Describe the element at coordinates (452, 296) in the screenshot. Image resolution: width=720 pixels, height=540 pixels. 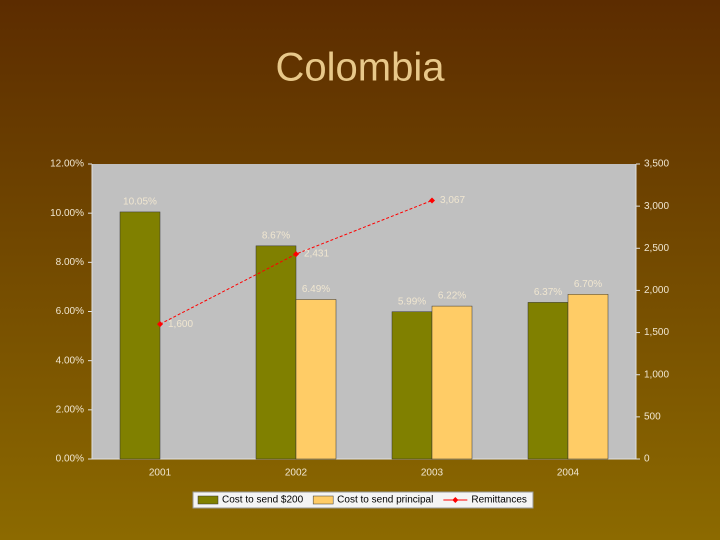
I see `value-label: 6.22%` at that location.